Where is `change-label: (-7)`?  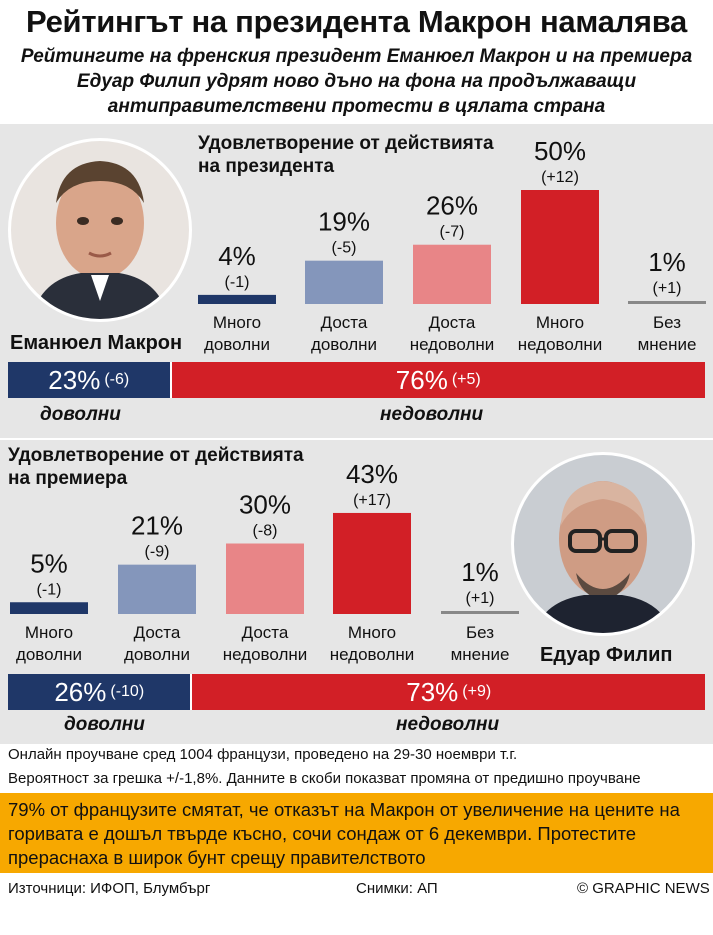
change-label: (-7) is located at coordinates (452, 232).